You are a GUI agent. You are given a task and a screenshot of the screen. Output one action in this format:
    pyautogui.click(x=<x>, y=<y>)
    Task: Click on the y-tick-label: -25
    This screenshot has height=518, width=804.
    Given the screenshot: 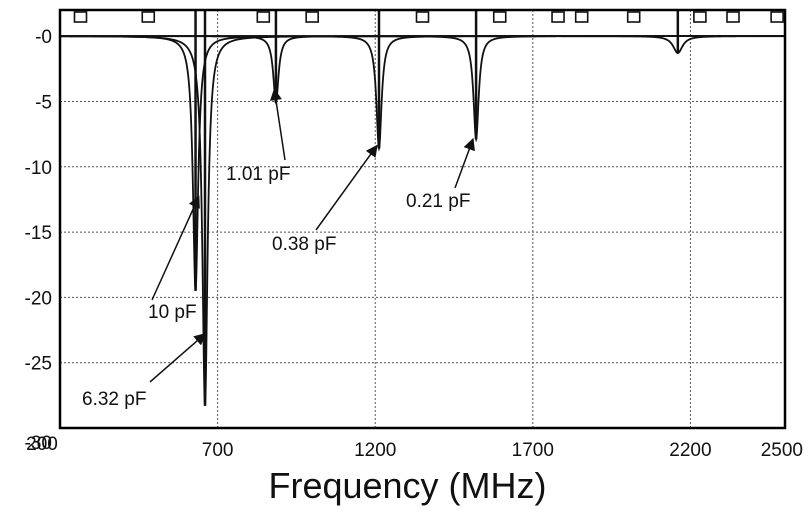 What is the action you would take?
    pyautogui.click(x=38, y=364)
    